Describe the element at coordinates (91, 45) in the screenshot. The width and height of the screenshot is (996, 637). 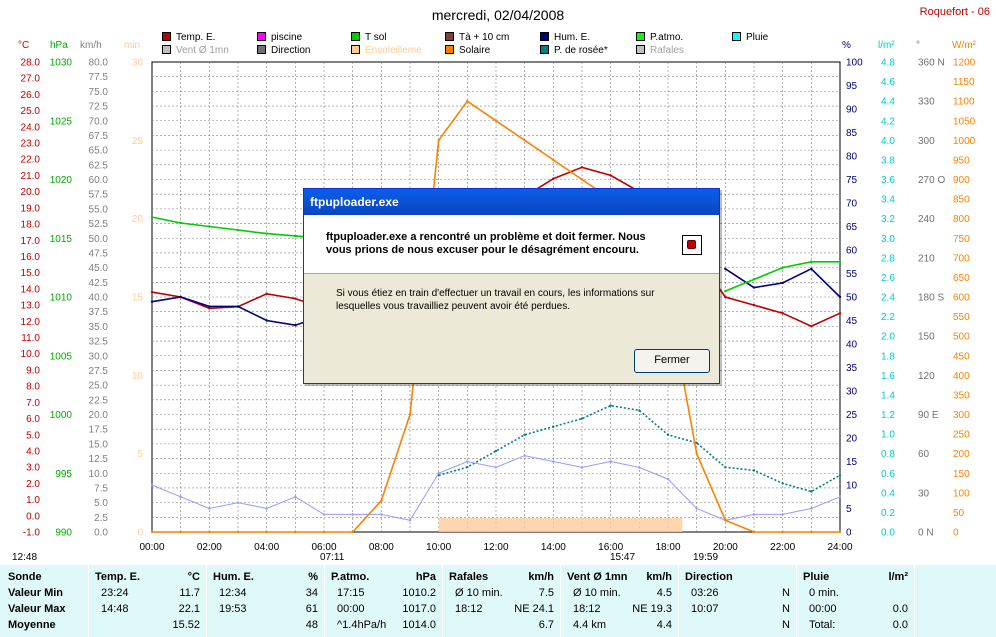
I see `wind-axis-unit: km/h` at that location.